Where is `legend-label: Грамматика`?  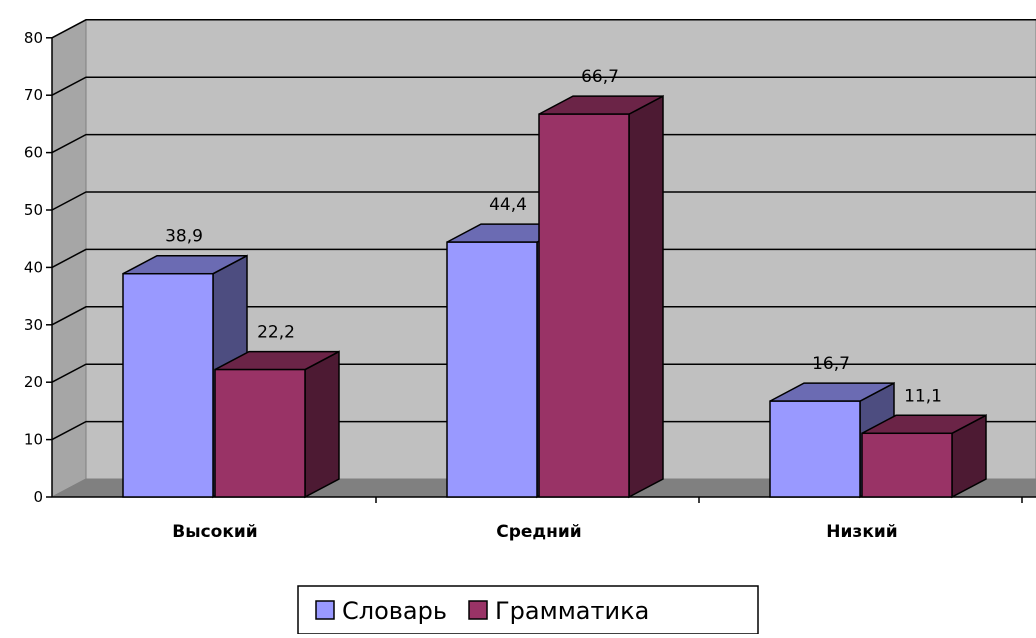 legend-label: Грамматика is located at coordinates (572, 611).